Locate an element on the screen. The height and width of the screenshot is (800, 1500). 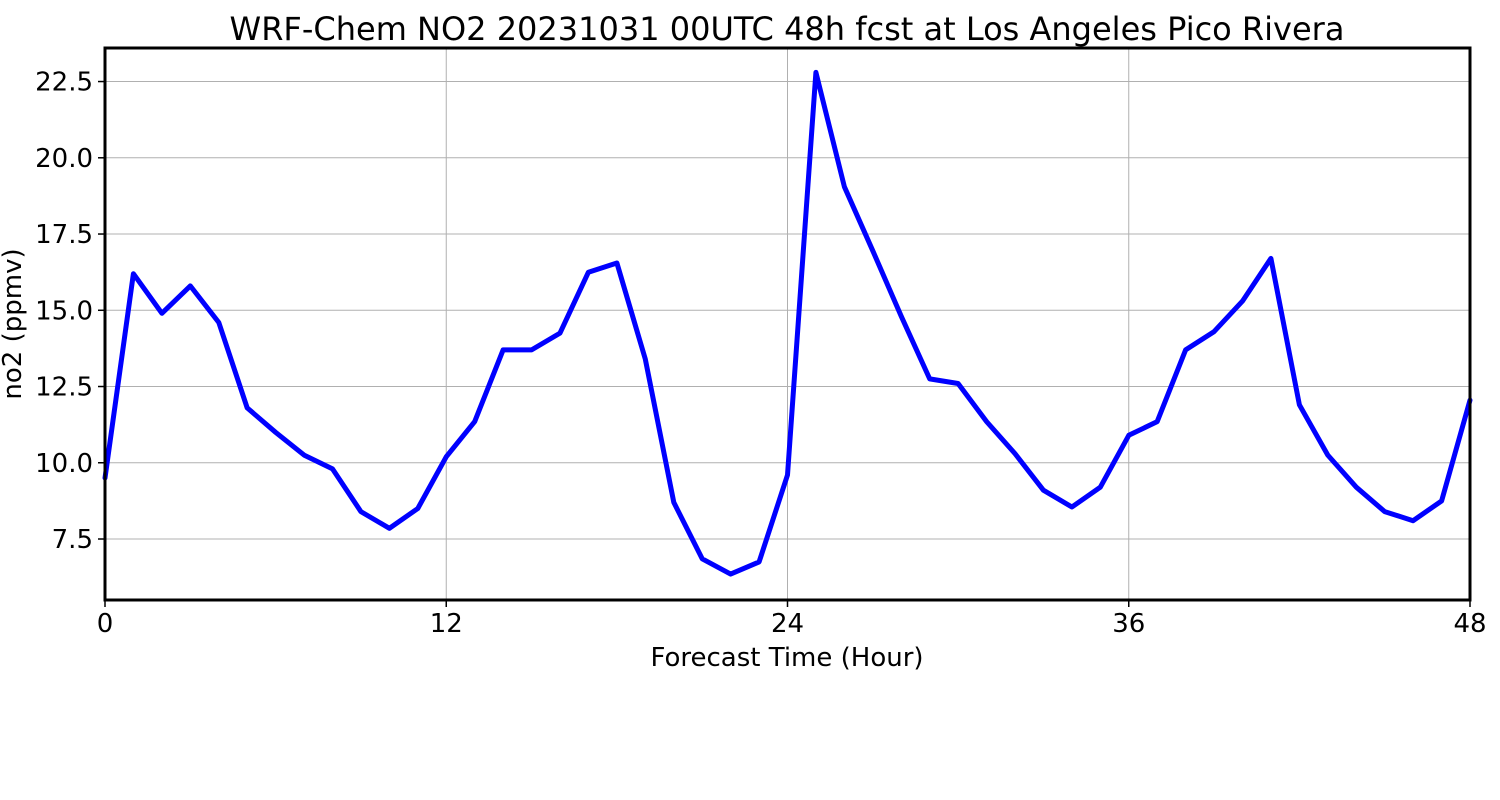
y-axis-ticks: 7.5 10.0 12.5 15.0 17.5 20.0 22.5 is located at coordinates (70, 311).